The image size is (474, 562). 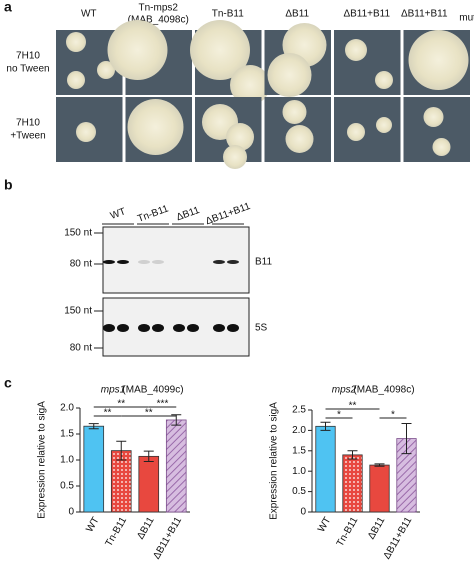 What do you see at coordinates (263, 262) in the screenshot?
I see `blot-label: B11` at bounding box center [263, 262].